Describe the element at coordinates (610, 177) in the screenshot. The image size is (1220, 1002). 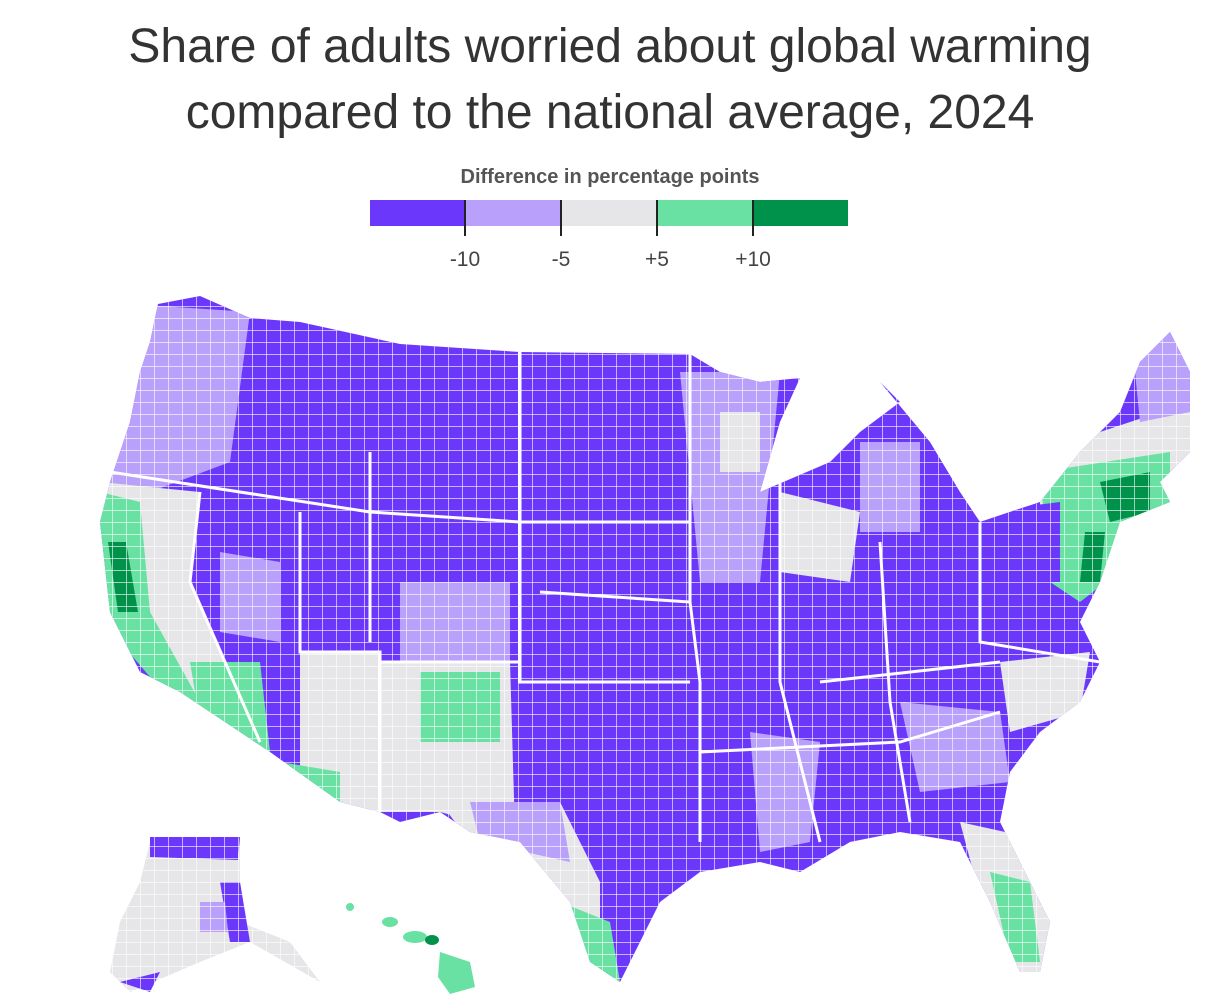
I see `legend-title: Difference in percentage points` at that location.